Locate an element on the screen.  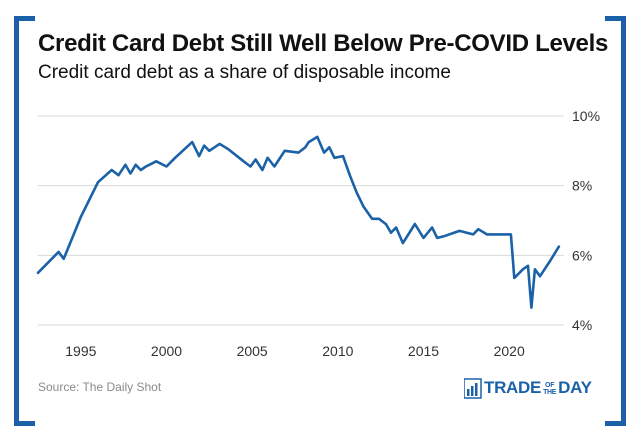
x-tick-label: 2015 is located at coordinates (423, 351).